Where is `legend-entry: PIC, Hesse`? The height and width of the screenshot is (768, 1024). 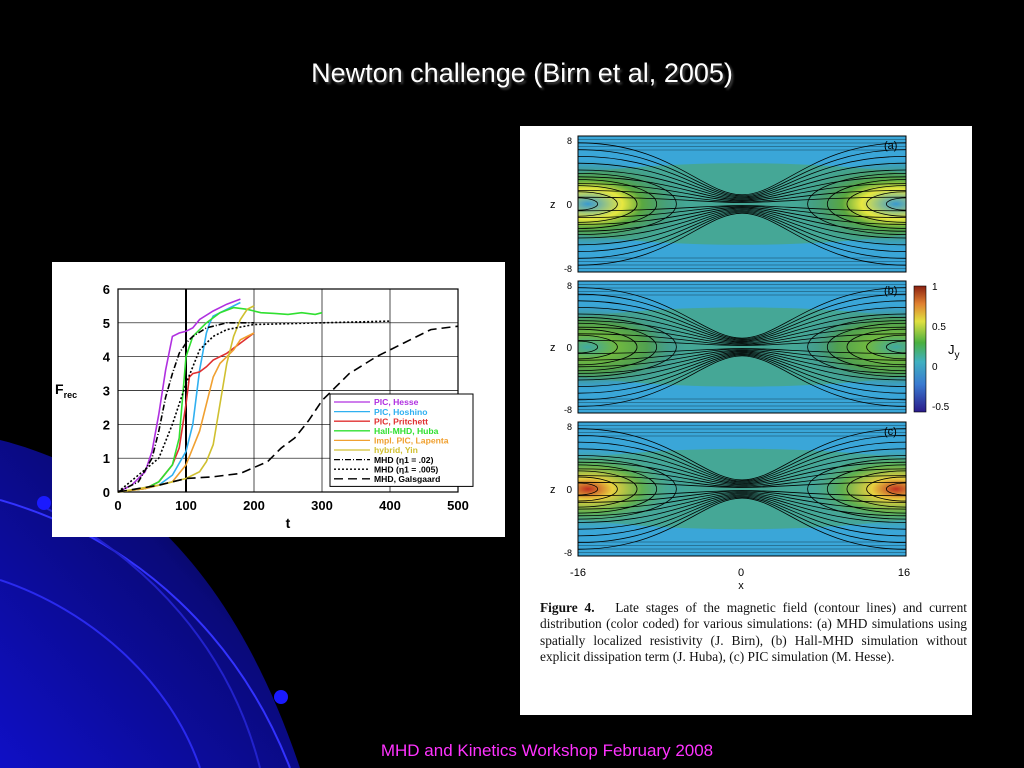
legend-entry: PIC, Hesse is located at coordinates (396, 402).